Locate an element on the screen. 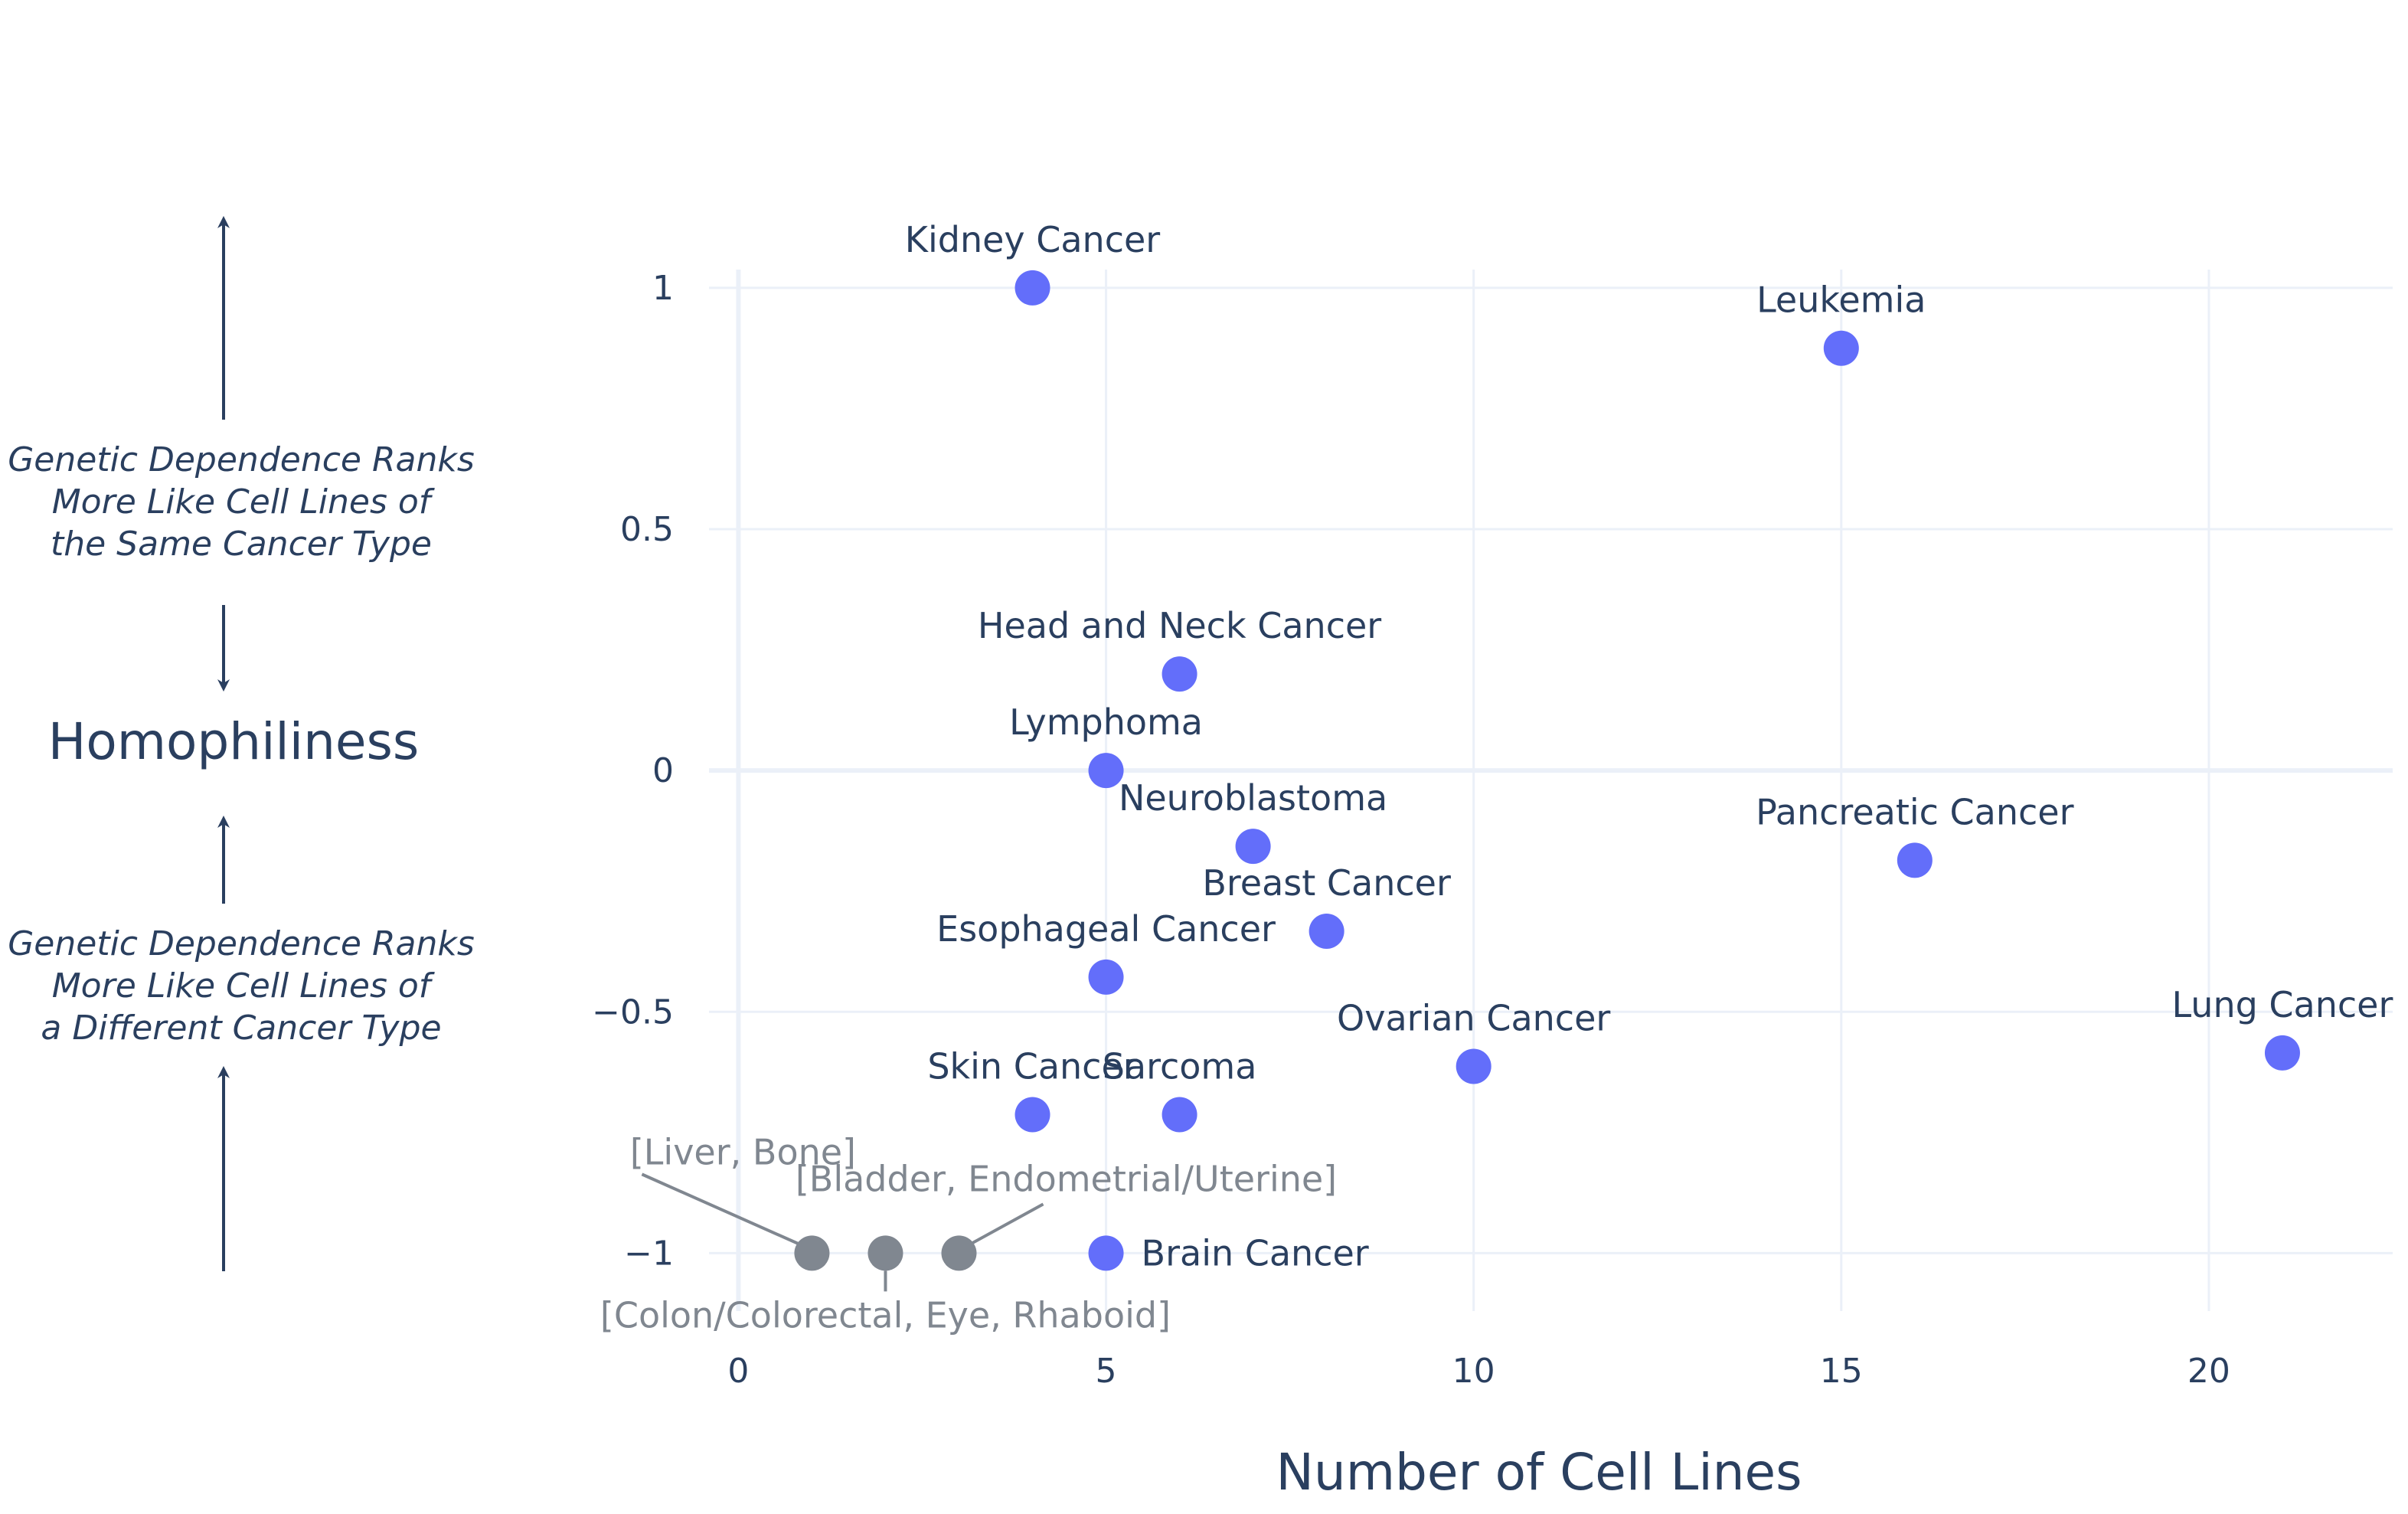 The height and width of the screenshot is (1514, 2408). data-label: Skin Cancer is located at coordinates (1032, 1066).